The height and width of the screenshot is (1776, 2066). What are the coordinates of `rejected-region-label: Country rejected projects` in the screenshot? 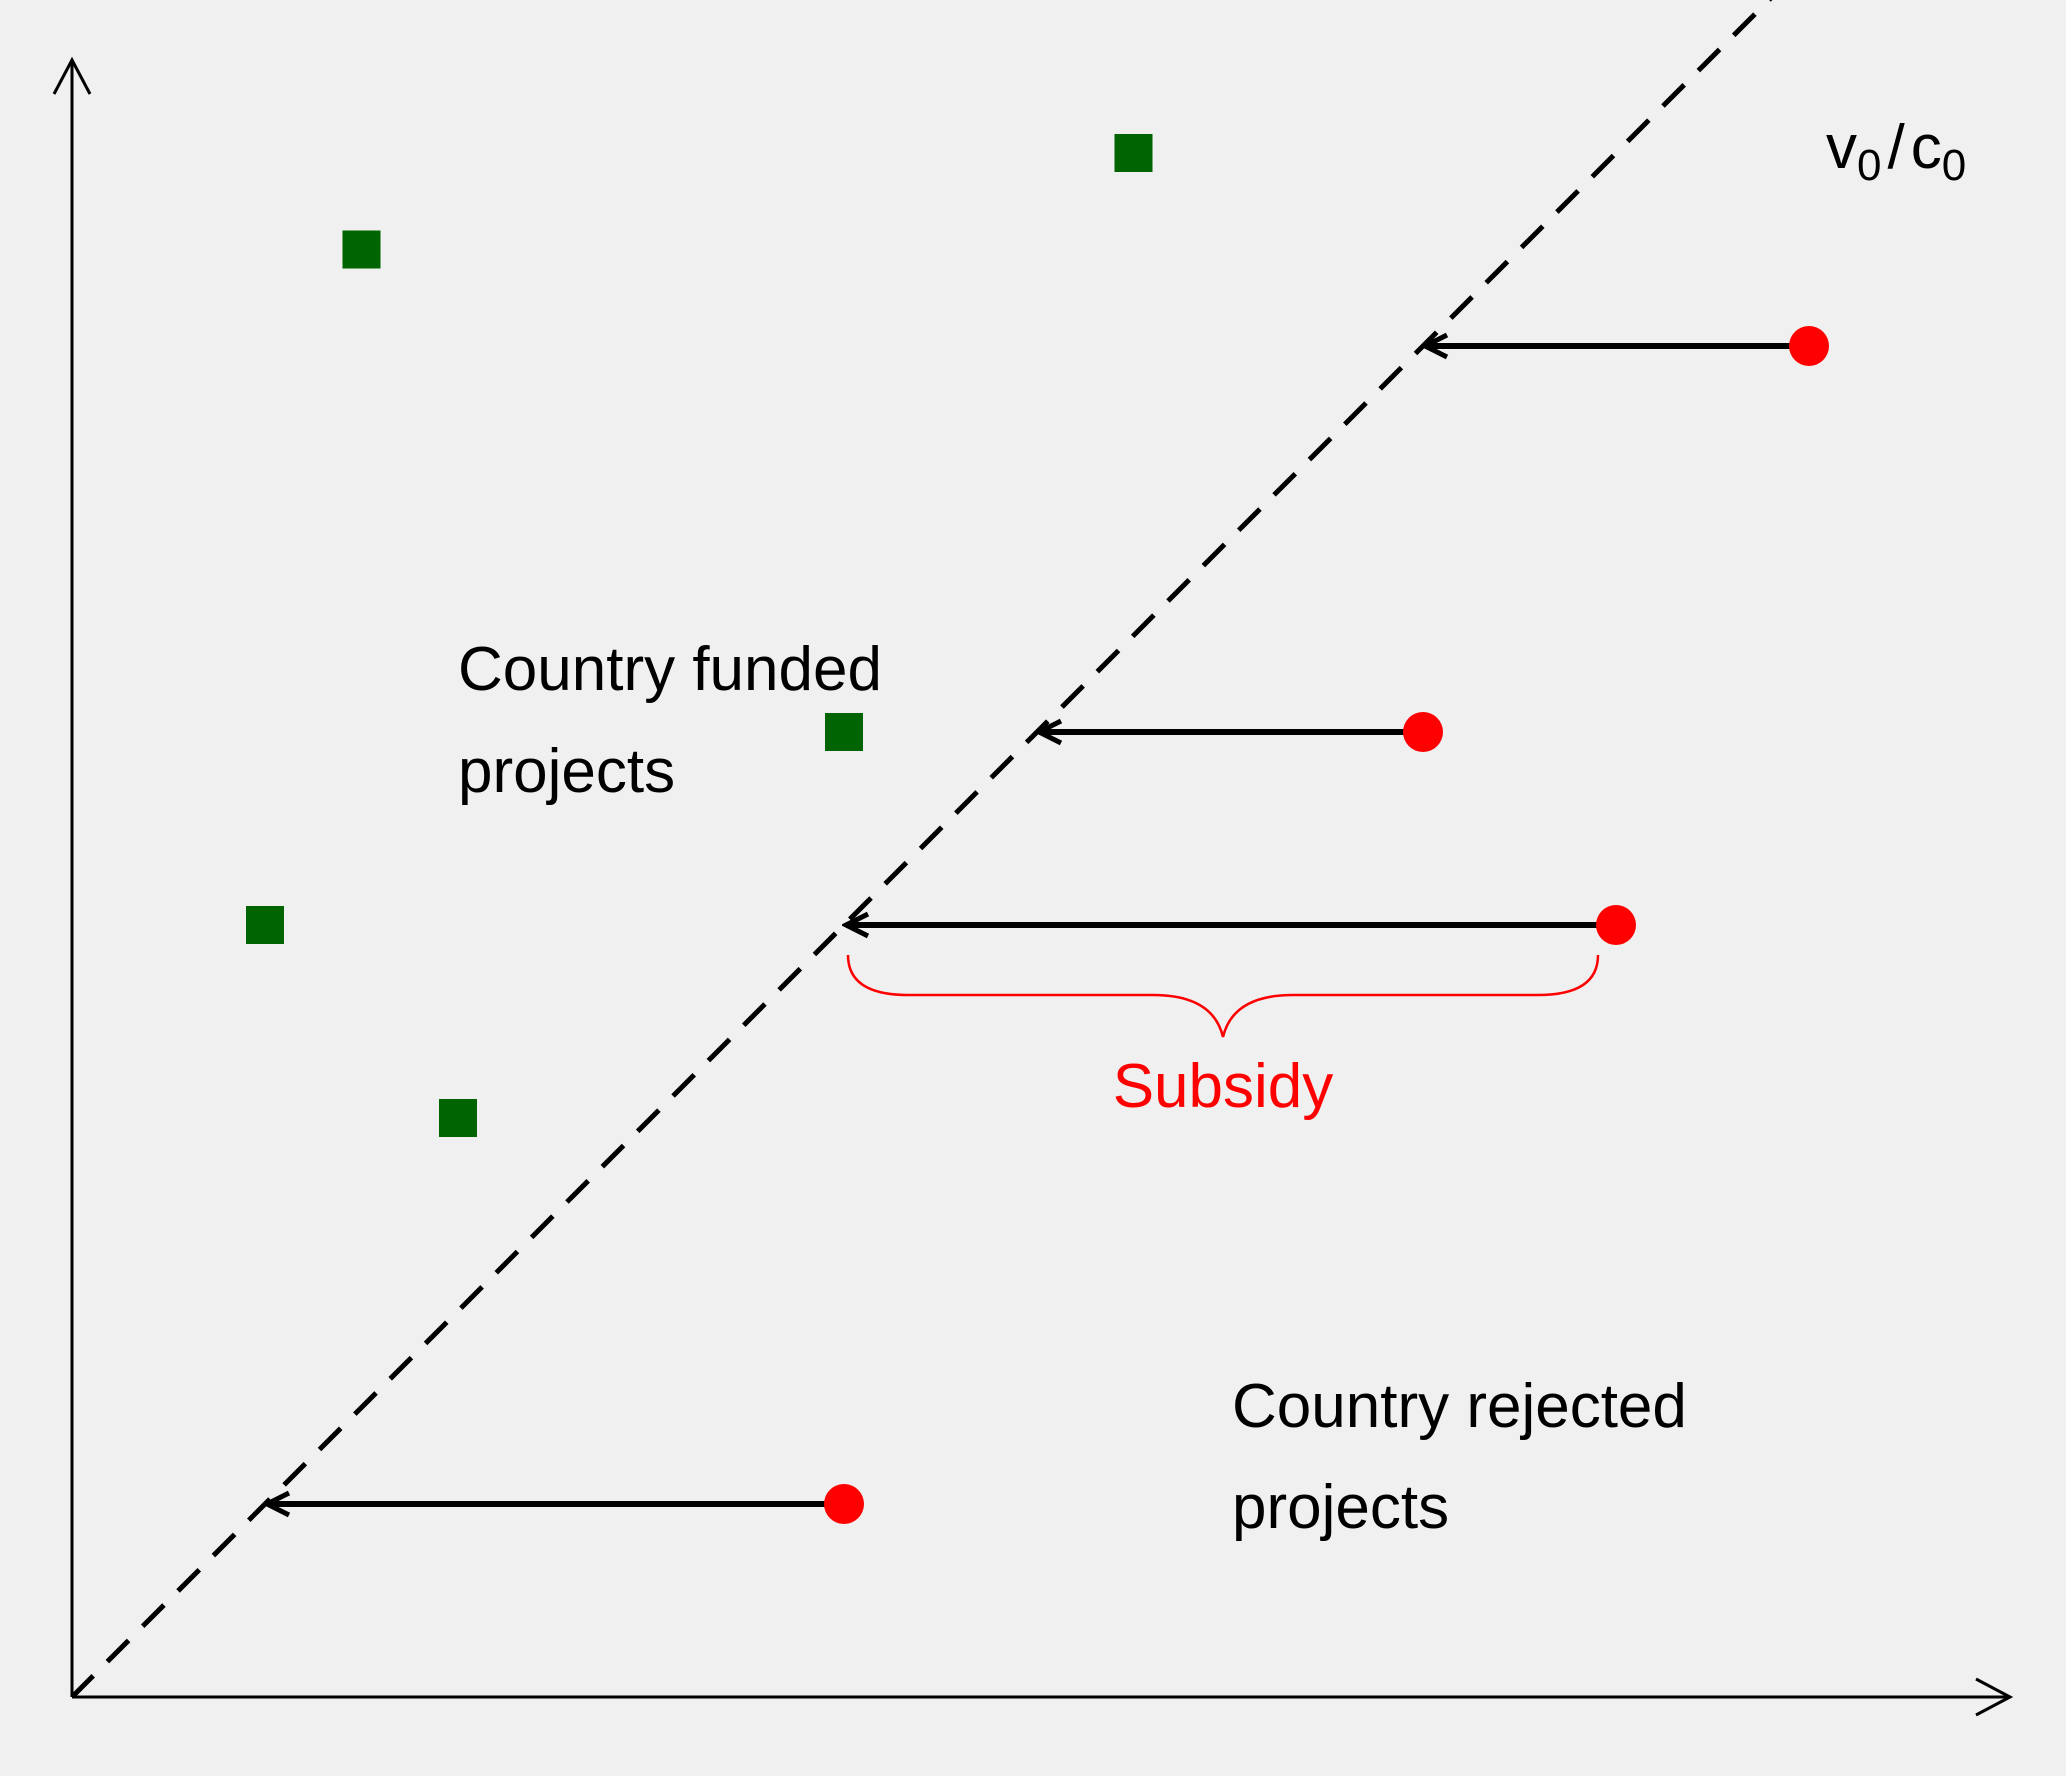 It's located at (1468, 1457).